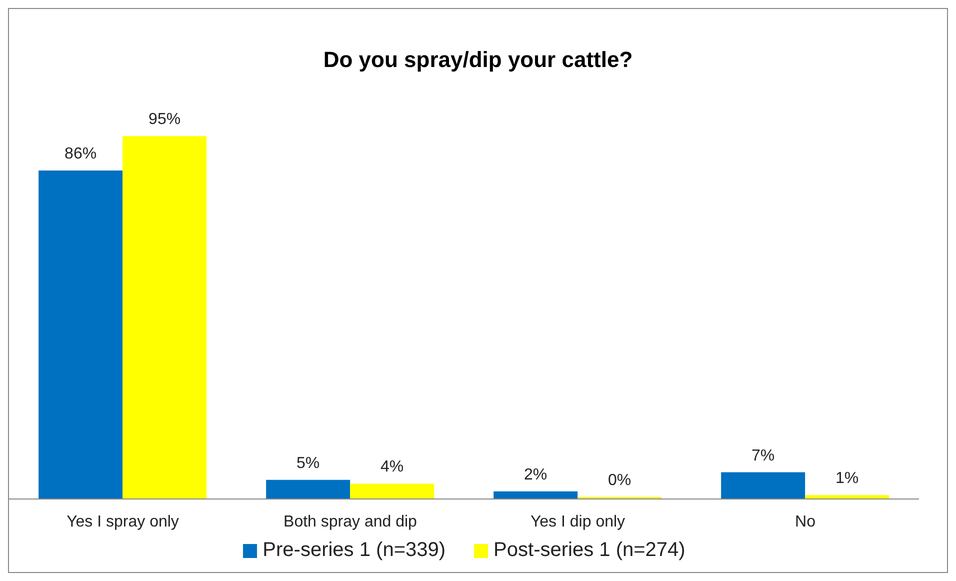  Describe the element at coordinates (847, 479) in the screenshot. I see `data-label: 1%` at that location.